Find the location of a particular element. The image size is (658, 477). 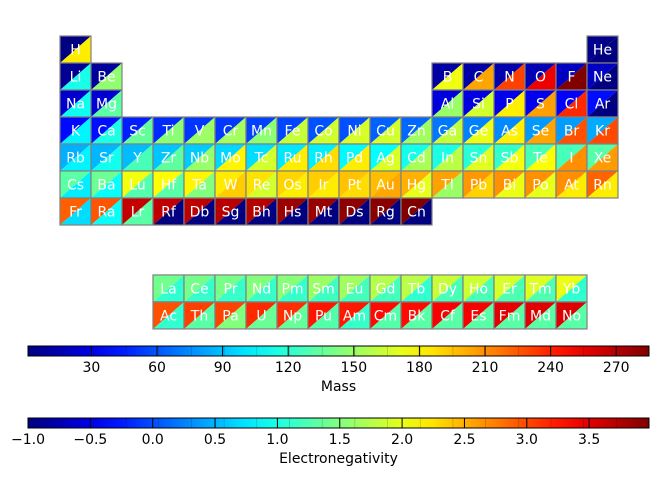

element-cell-N: N is located at coordinates (509, 76).